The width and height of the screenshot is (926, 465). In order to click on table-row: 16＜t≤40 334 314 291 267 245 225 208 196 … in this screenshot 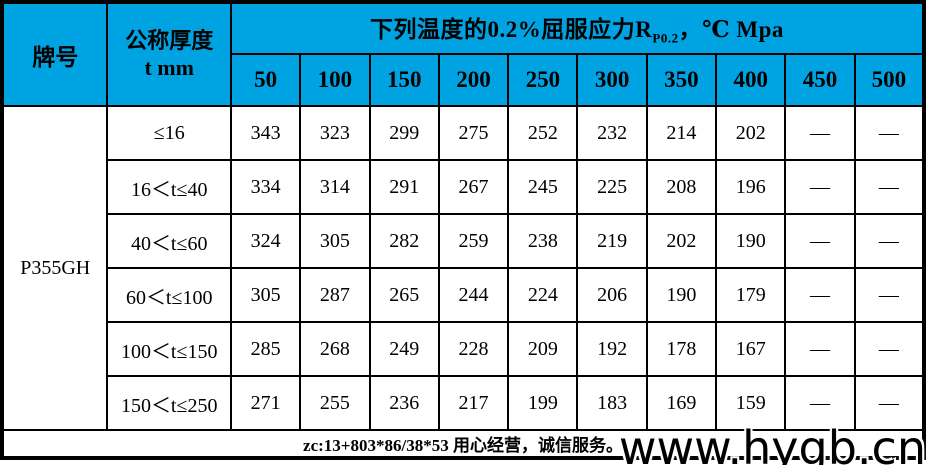, I will do `click(464, 187)`.